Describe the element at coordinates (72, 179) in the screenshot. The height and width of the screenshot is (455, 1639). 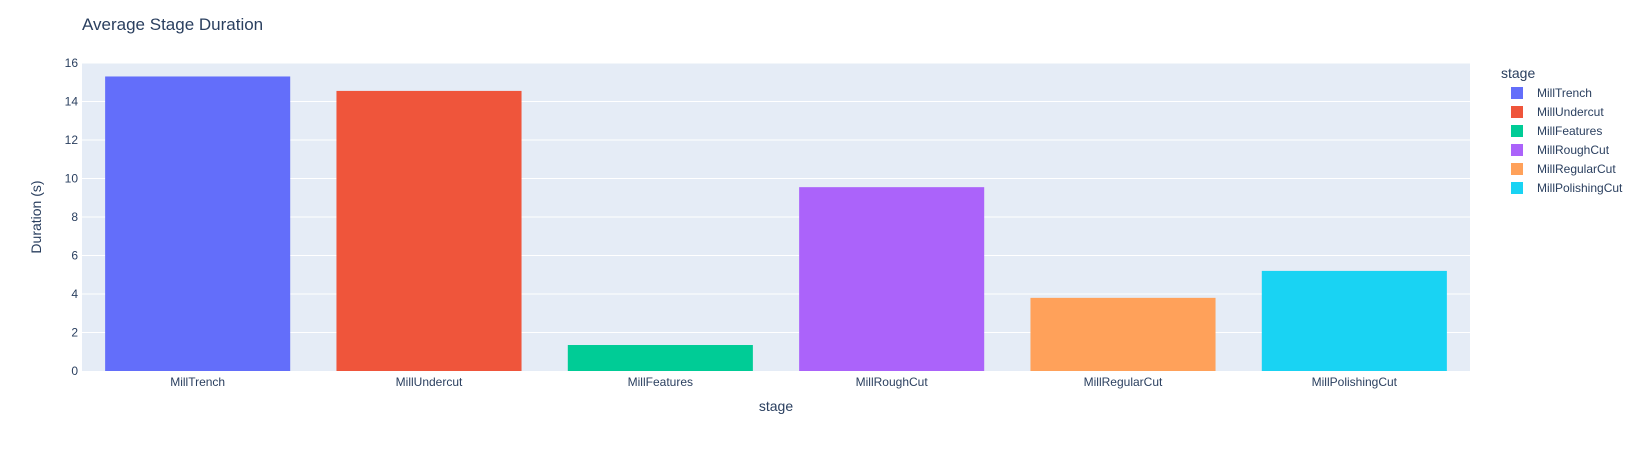
I see `y-tick-label: 10` at that location.